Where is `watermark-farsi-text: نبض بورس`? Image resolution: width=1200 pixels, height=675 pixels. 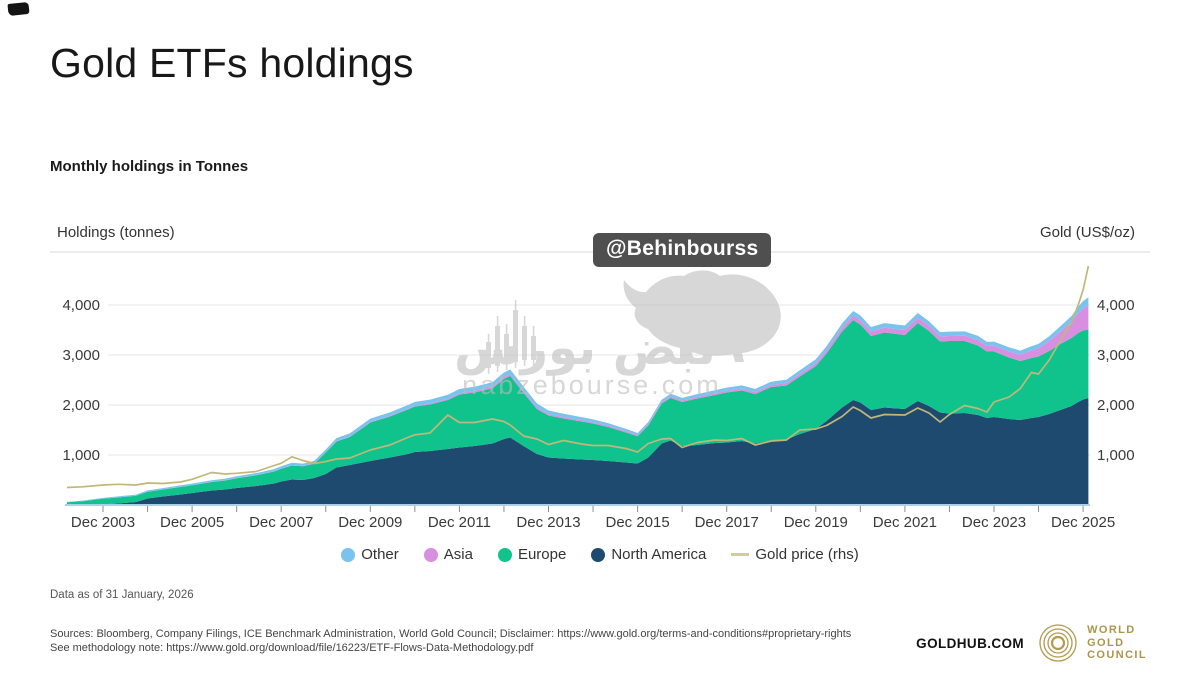 watermark-farsi-text: نبض بورس is located at coordinates (585, 348).